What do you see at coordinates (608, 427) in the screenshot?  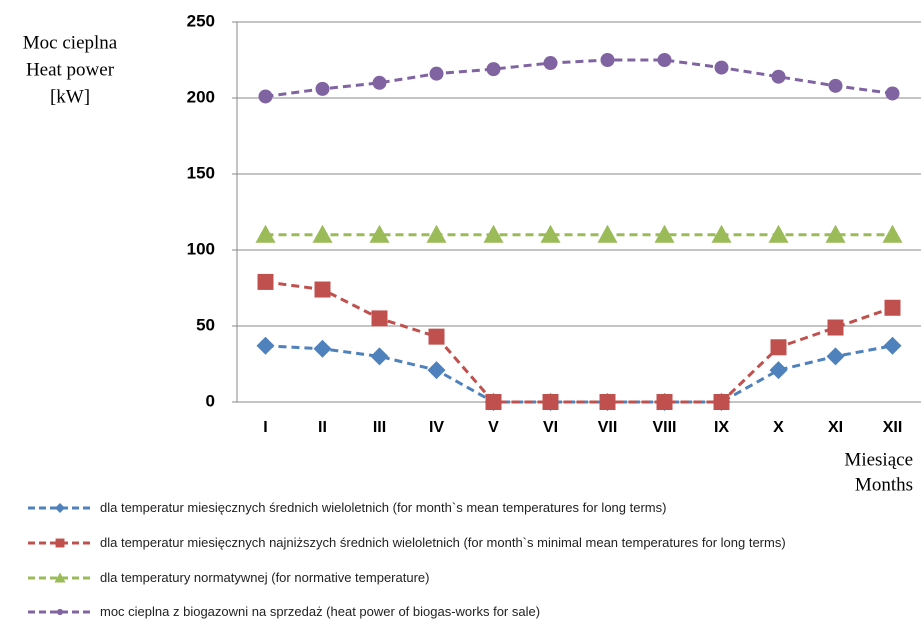 I see `x-tick-label: VII` at bounding box center [608, 427].